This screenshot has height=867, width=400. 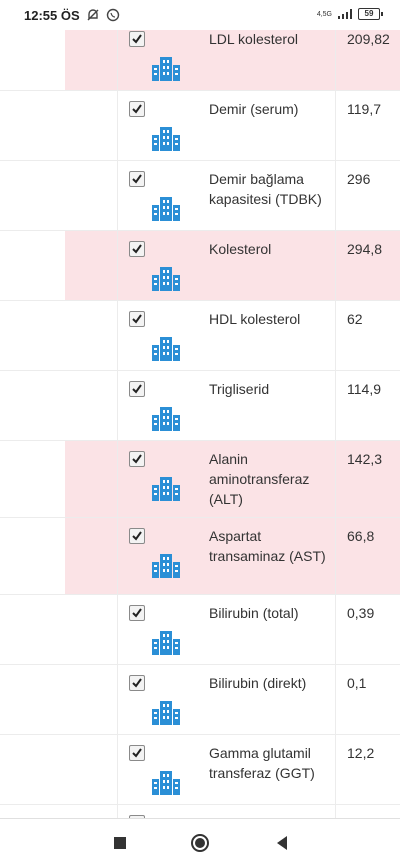 I want to click on test-value: 66,8, so click(x=361, y=536).